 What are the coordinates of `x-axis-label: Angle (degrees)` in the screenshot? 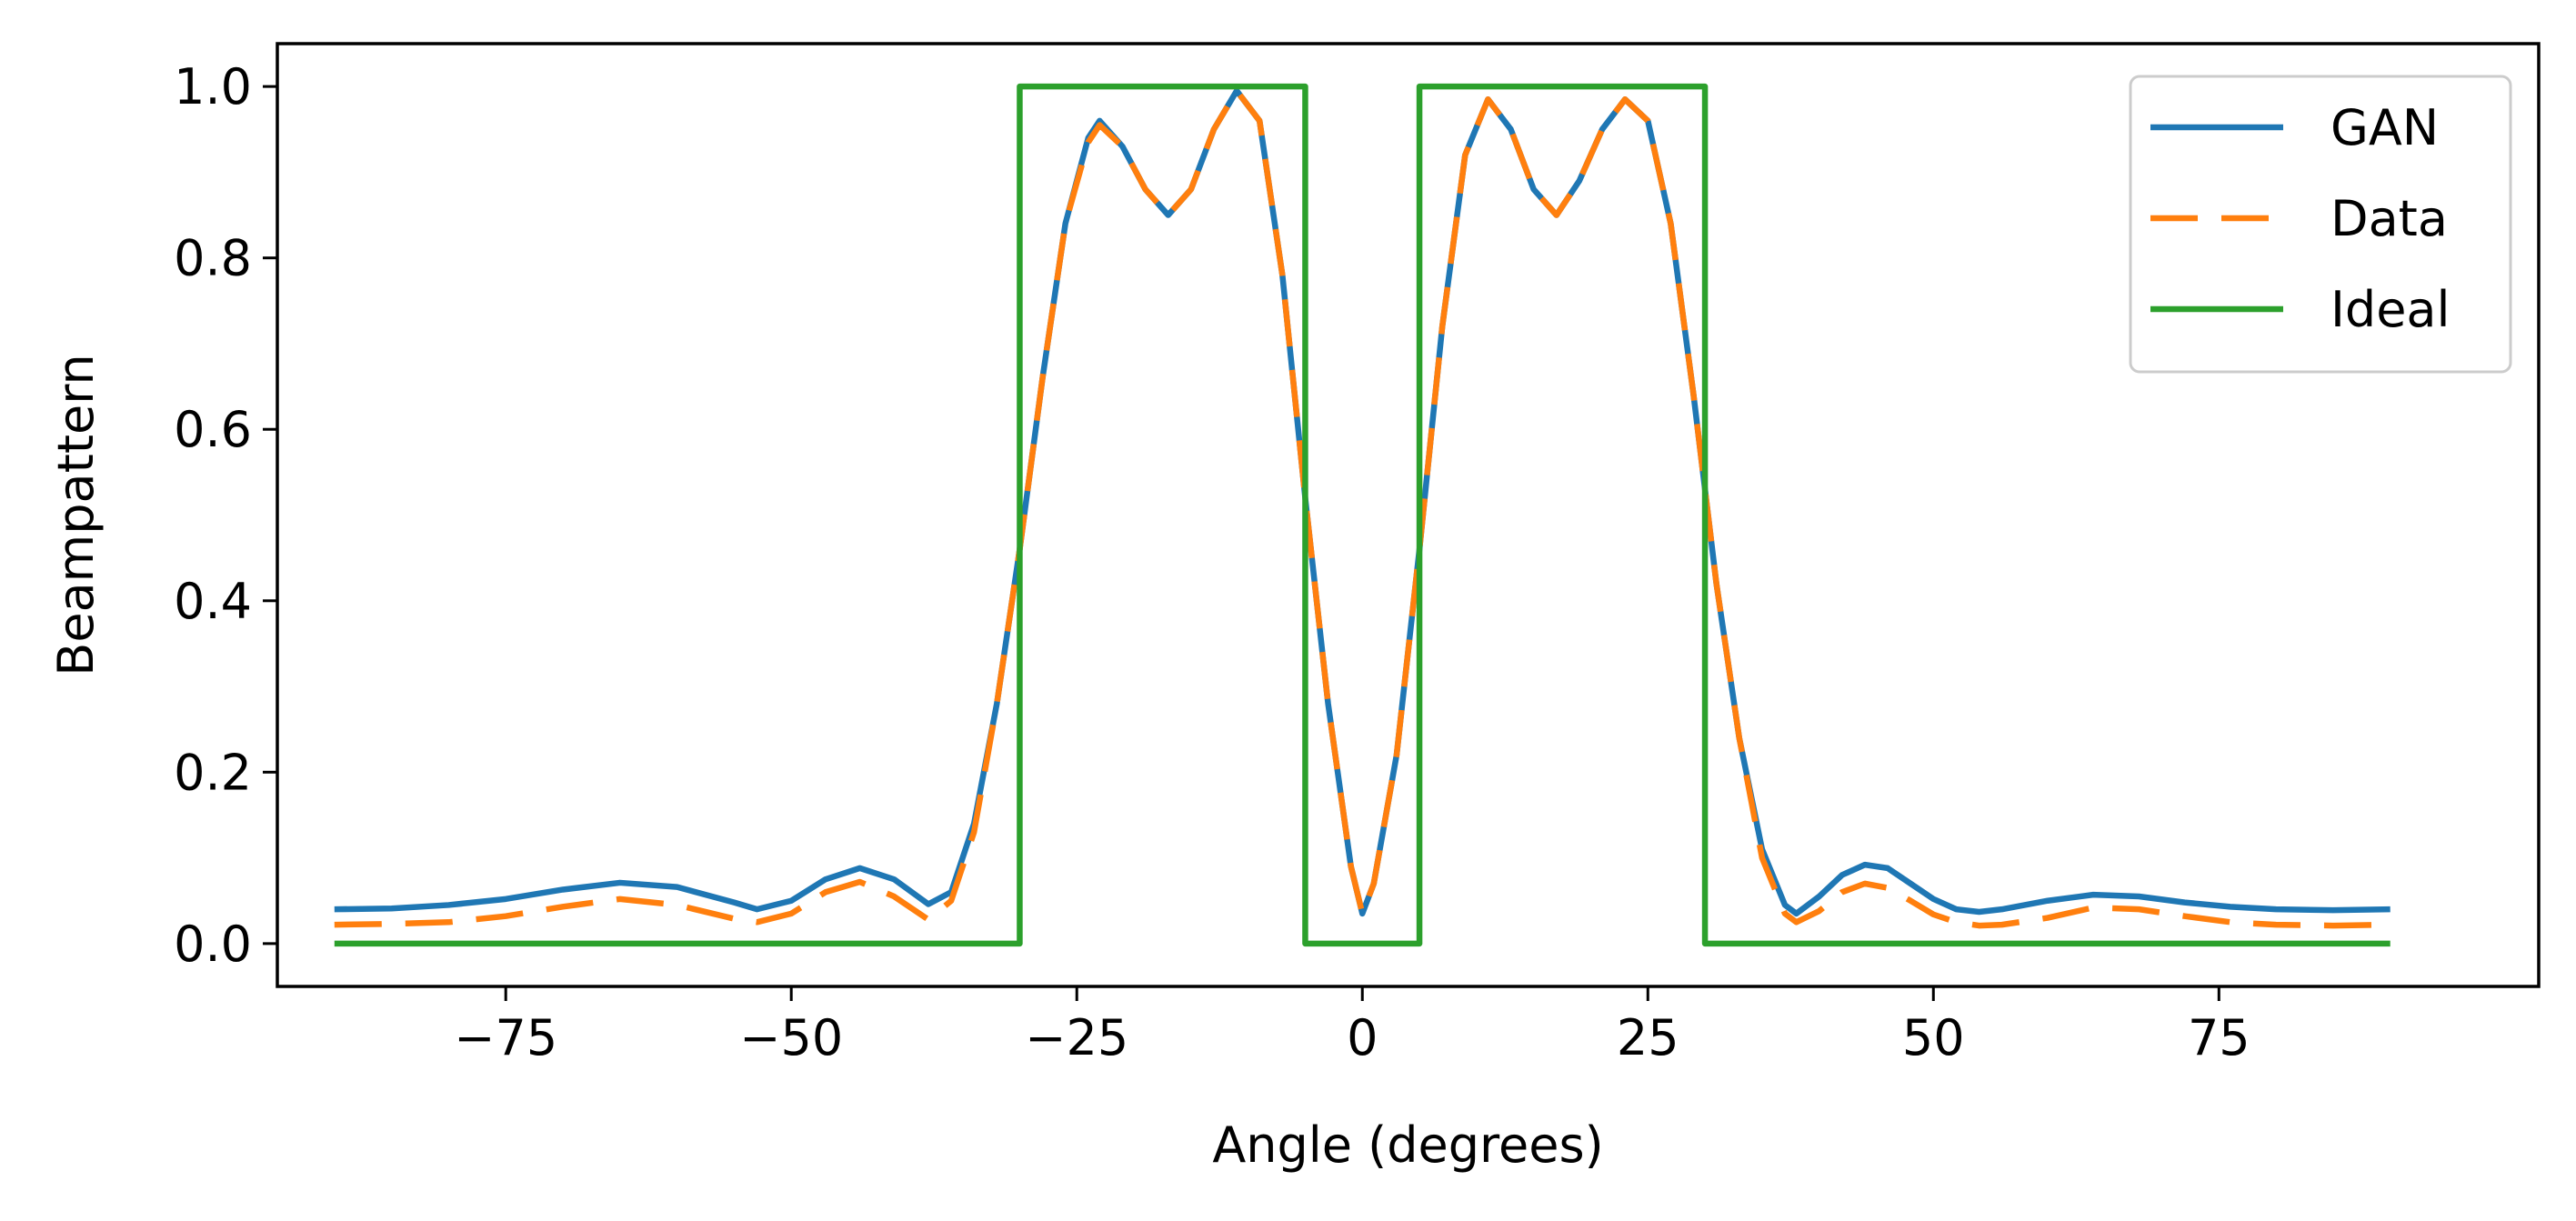 It's located at (1408, 1145).